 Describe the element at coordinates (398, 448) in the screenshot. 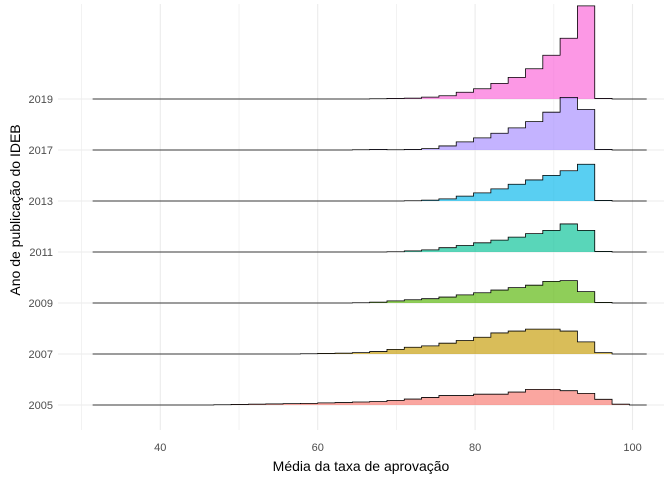

I see `x-axis-ticks: 40 60 80 100` at that location.